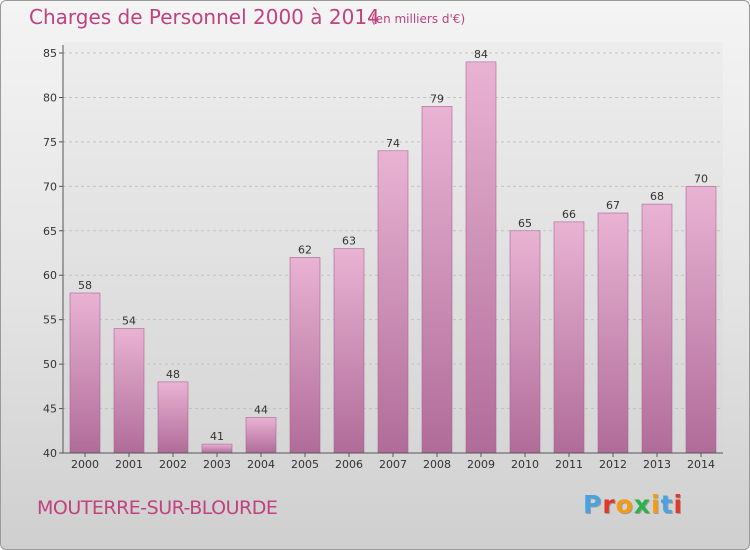  What do you see at coordinates (525, 342) in the screenshot?
I see `bar-2010` at bounding box center [525, 342].